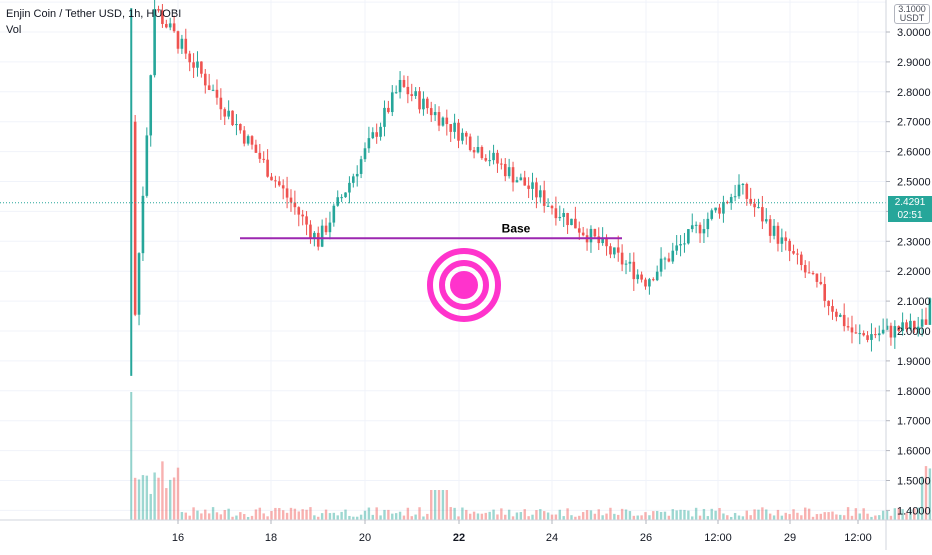 This screenshot has width=932, height=555. What do you see at coordinates (914, 63) in the screenshot?
I see `y-tick-label: 2.9000` at bounding box center [914, 63].